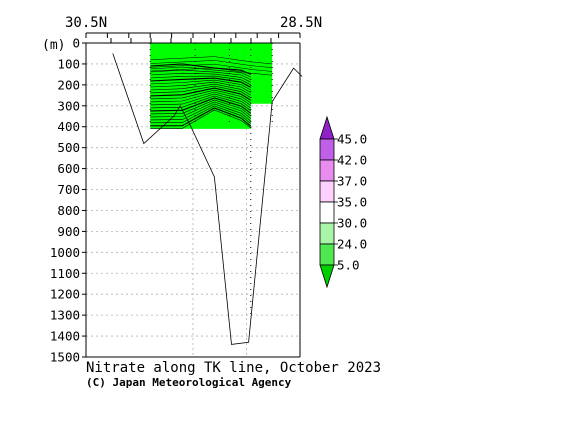 The image size is (570, 428). What do you see at coordinates (68, 147) in the screenshot?
I see `y-tick-label: 500` at bounding box center [68, 147].